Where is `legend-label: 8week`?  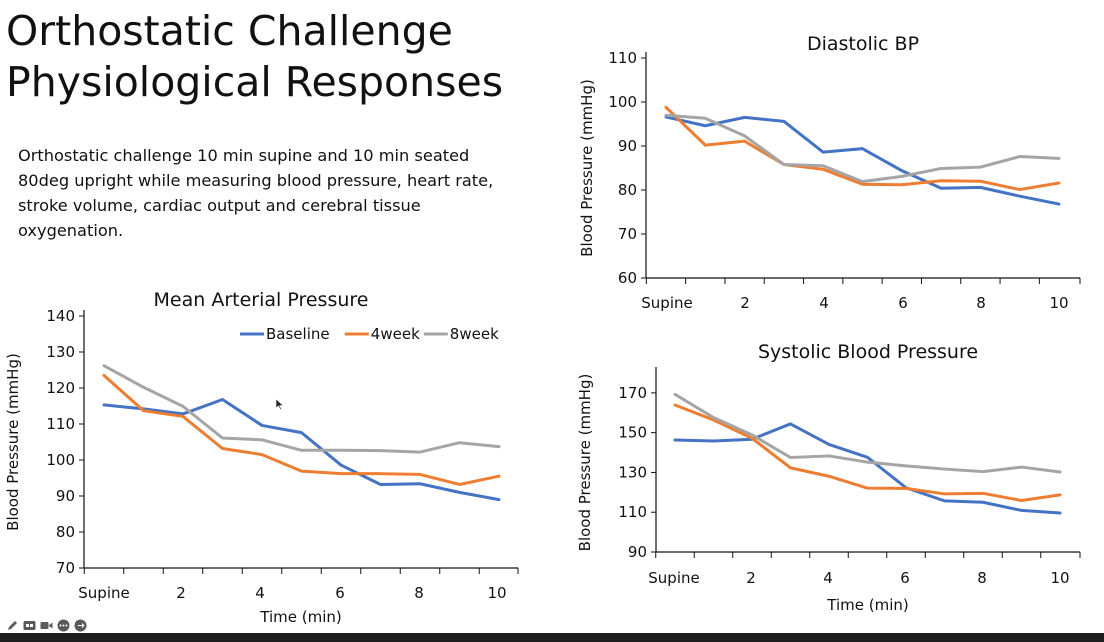
legend-label: 8week is located at coordinates (474, 334).